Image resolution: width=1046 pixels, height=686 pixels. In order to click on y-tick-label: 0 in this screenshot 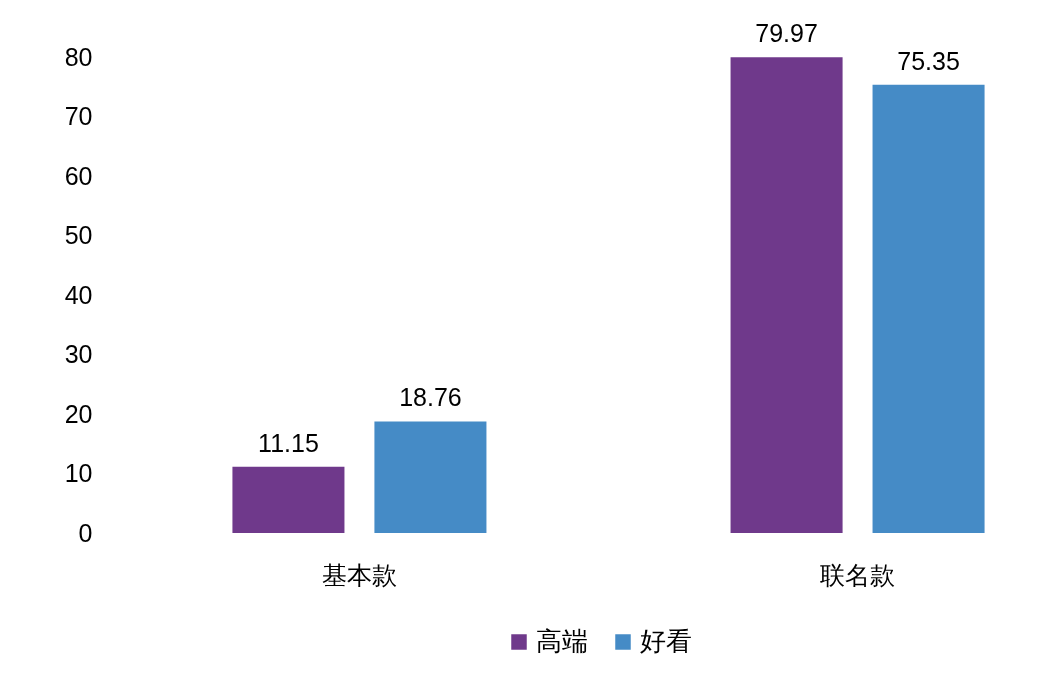, I will do `click(85, 532)`.